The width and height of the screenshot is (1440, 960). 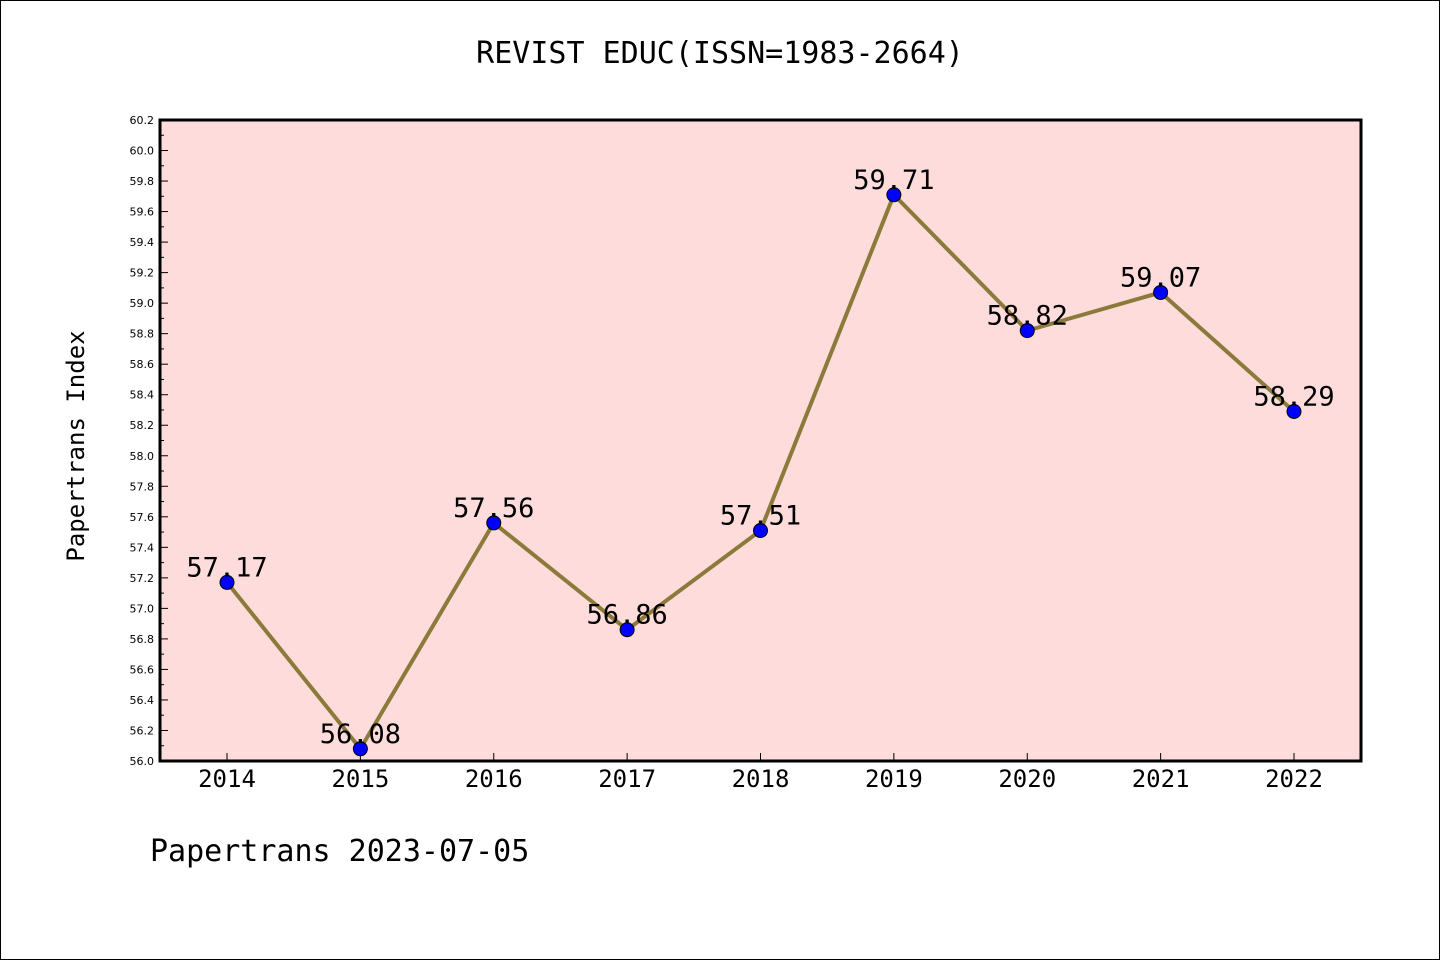 I want to click on y-tick-label: 56.4, so click(x=142, y=700).